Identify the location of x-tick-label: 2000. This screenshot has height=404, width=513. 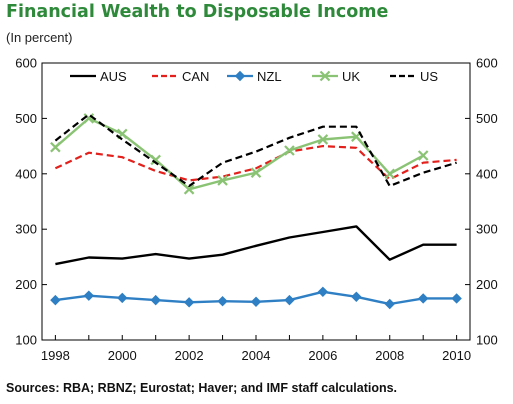
(122, 355).